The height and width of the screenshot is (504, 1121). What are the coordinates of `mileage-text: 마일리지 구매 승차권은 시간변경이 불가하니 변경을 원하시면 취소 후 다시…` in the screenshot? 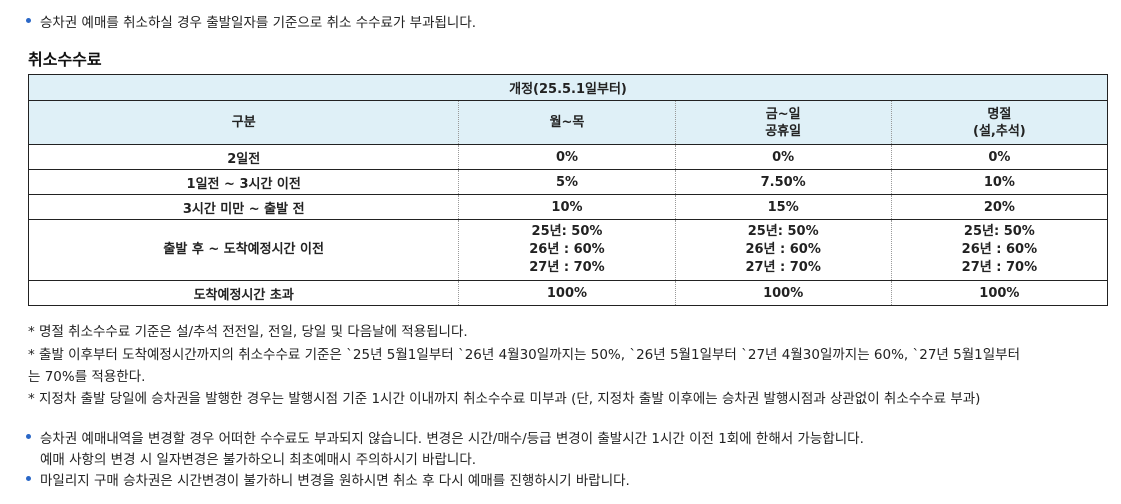 It's located at (335, 481).